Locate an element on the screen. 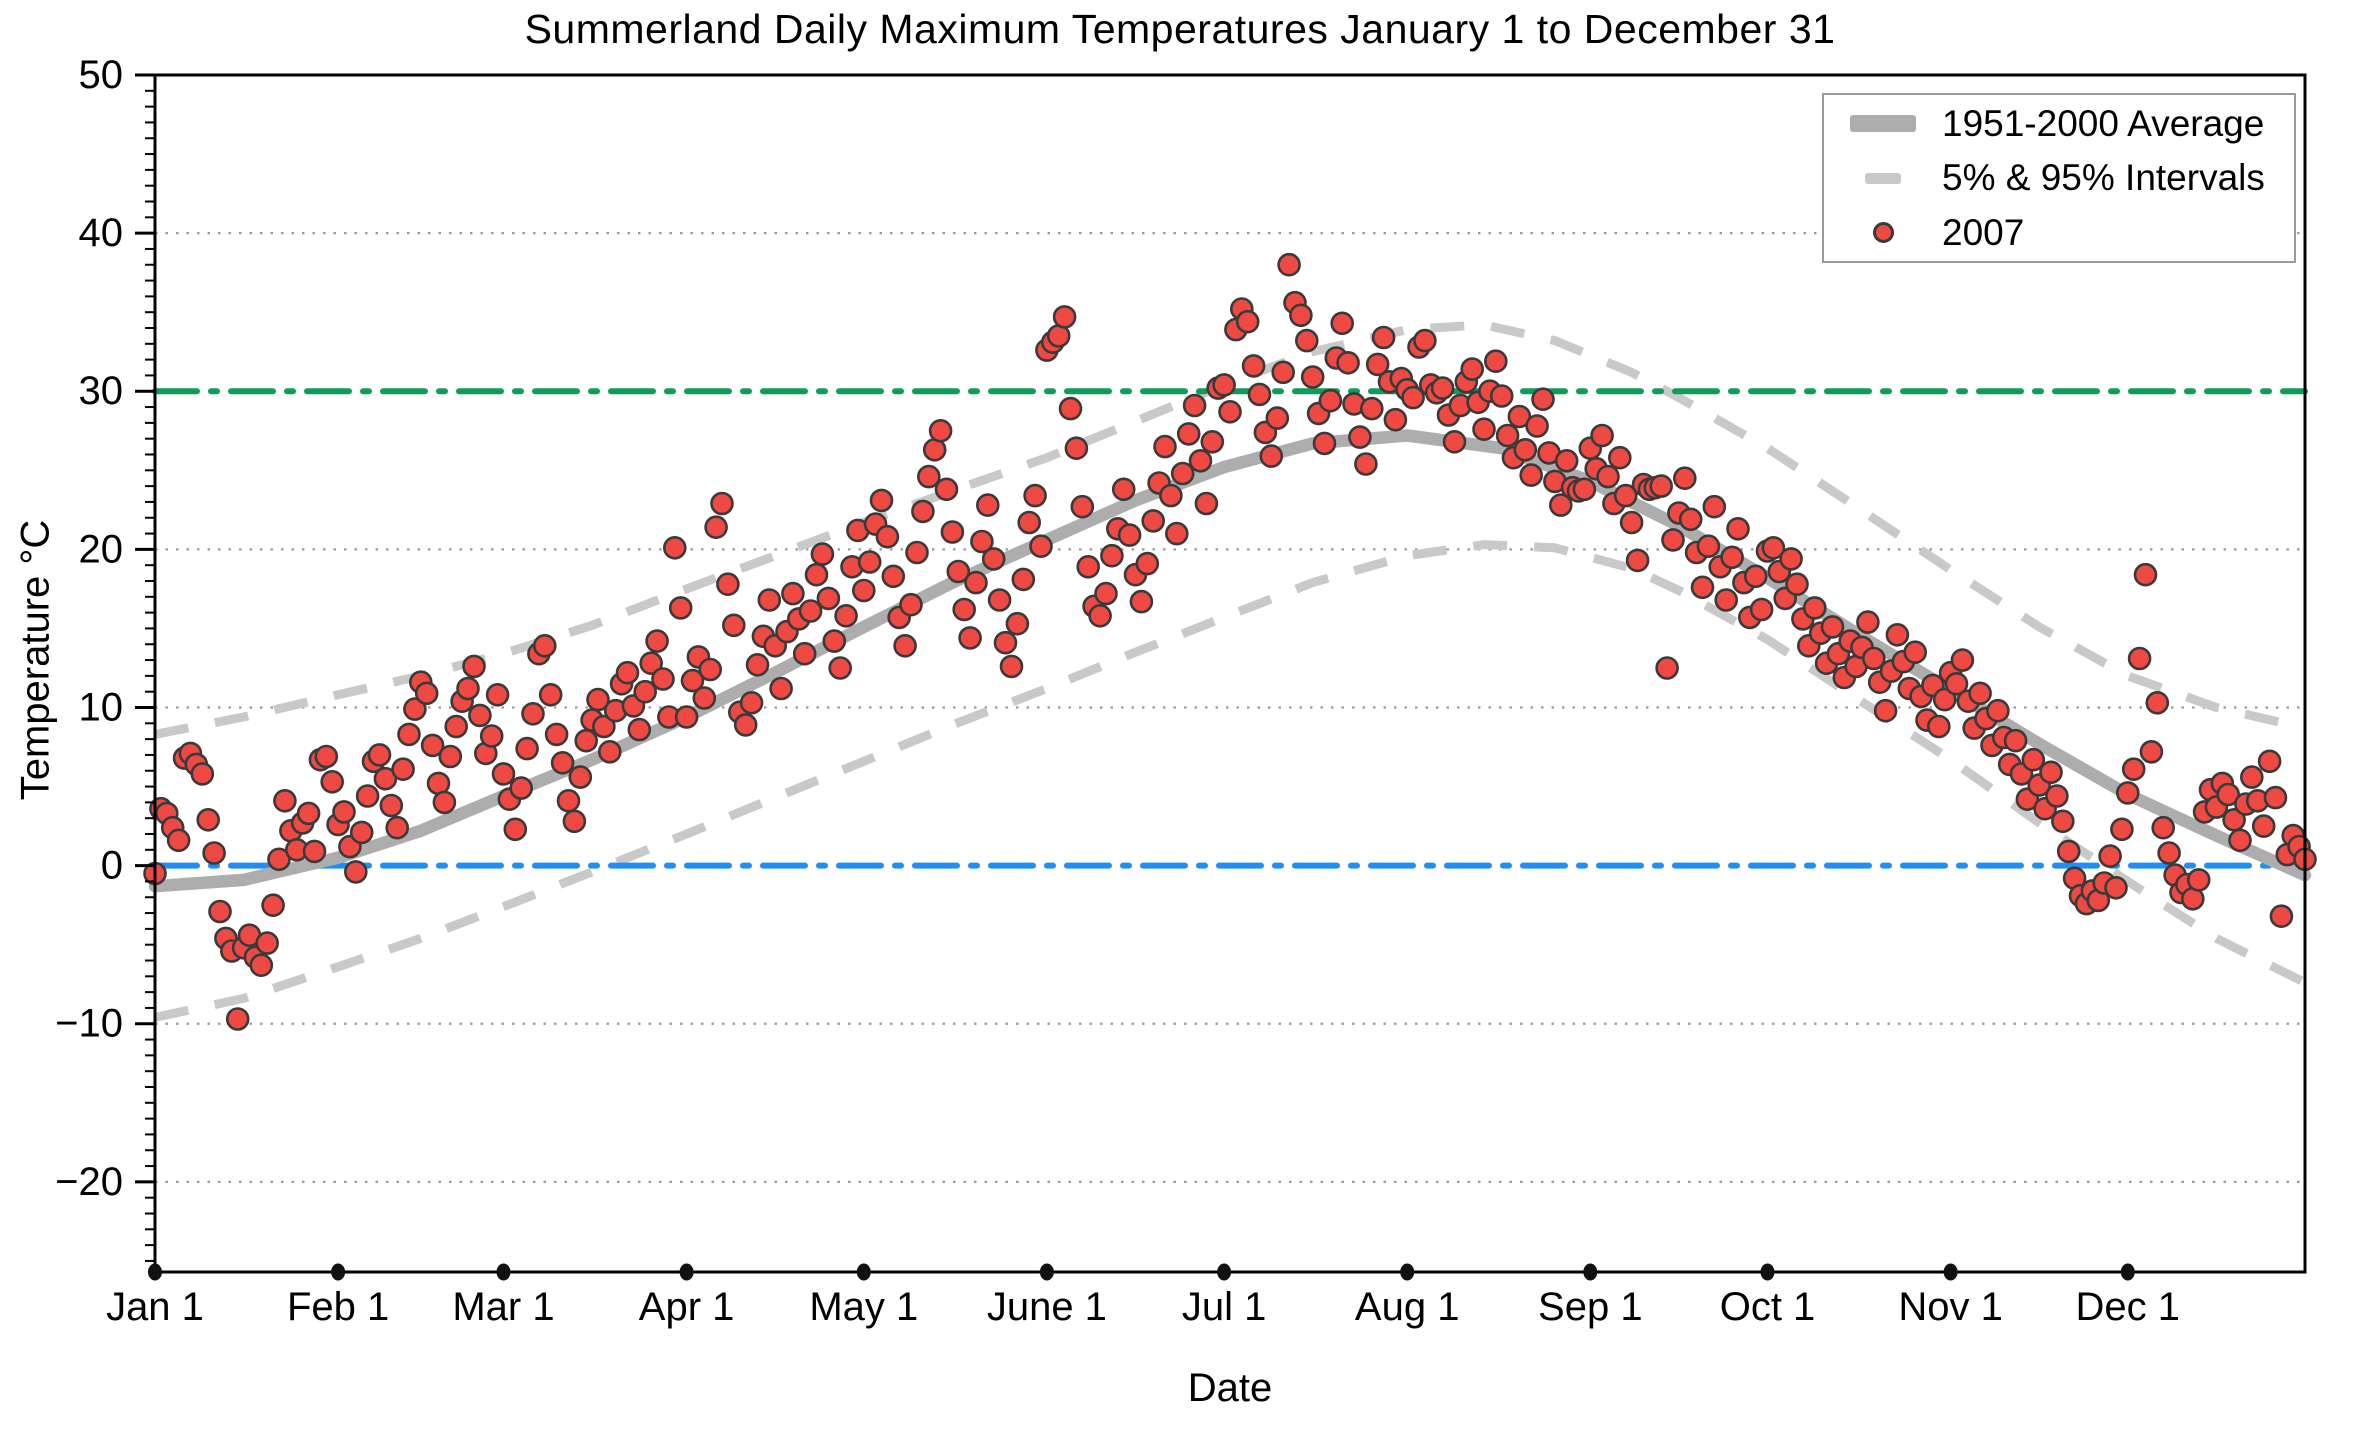  x-tick-label: Dec 1 is located at coordinates (2128, 1307).